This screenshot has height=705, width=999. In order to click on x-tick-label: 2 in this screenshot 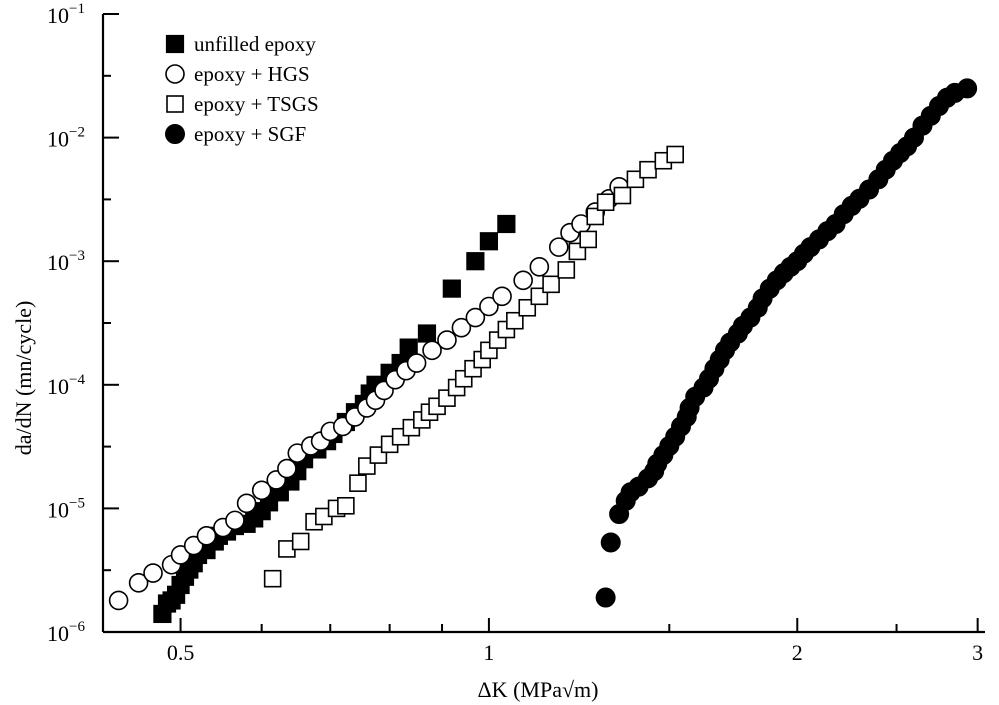, I will do `click(797, 652)`.